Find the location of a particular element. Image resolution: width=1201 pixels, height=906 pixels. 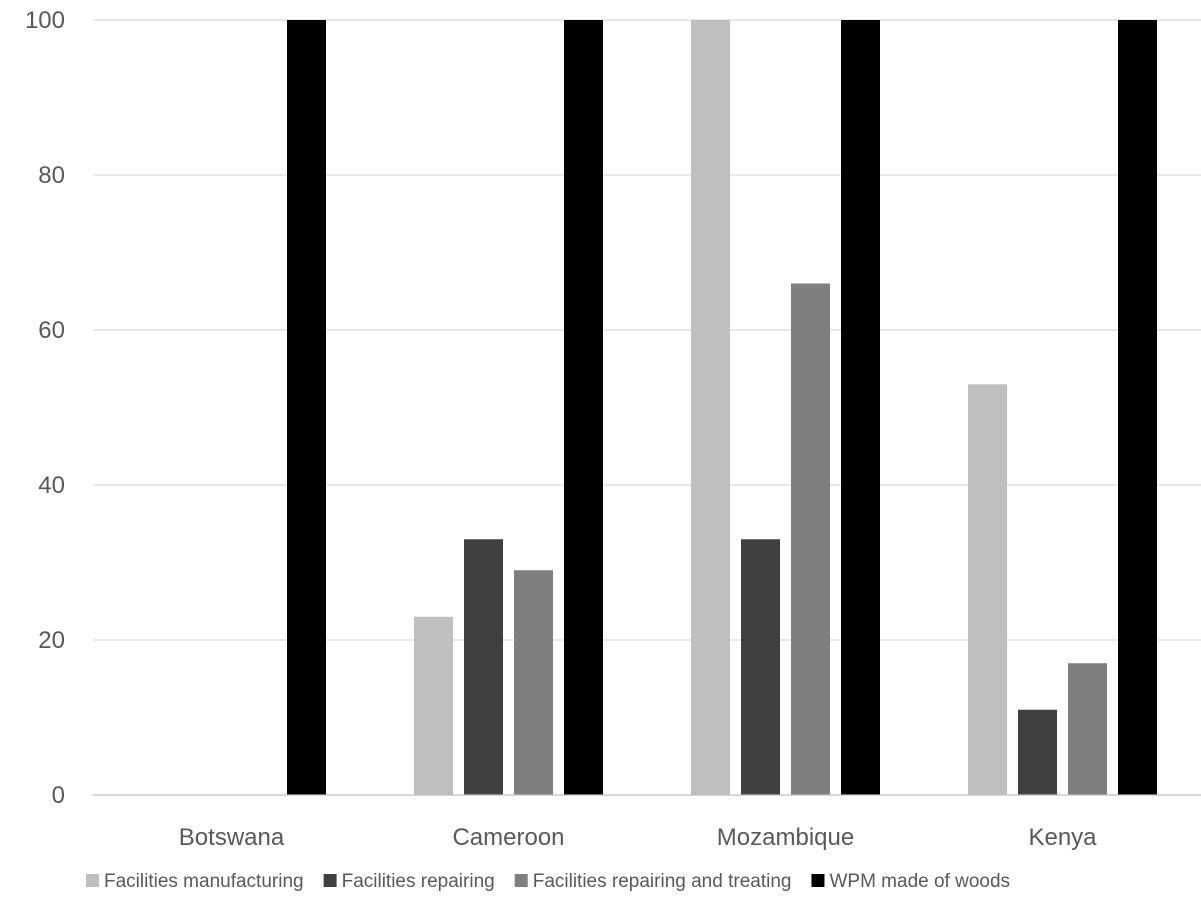

y-tick-label: 0 is located at coordinates (58, 795).